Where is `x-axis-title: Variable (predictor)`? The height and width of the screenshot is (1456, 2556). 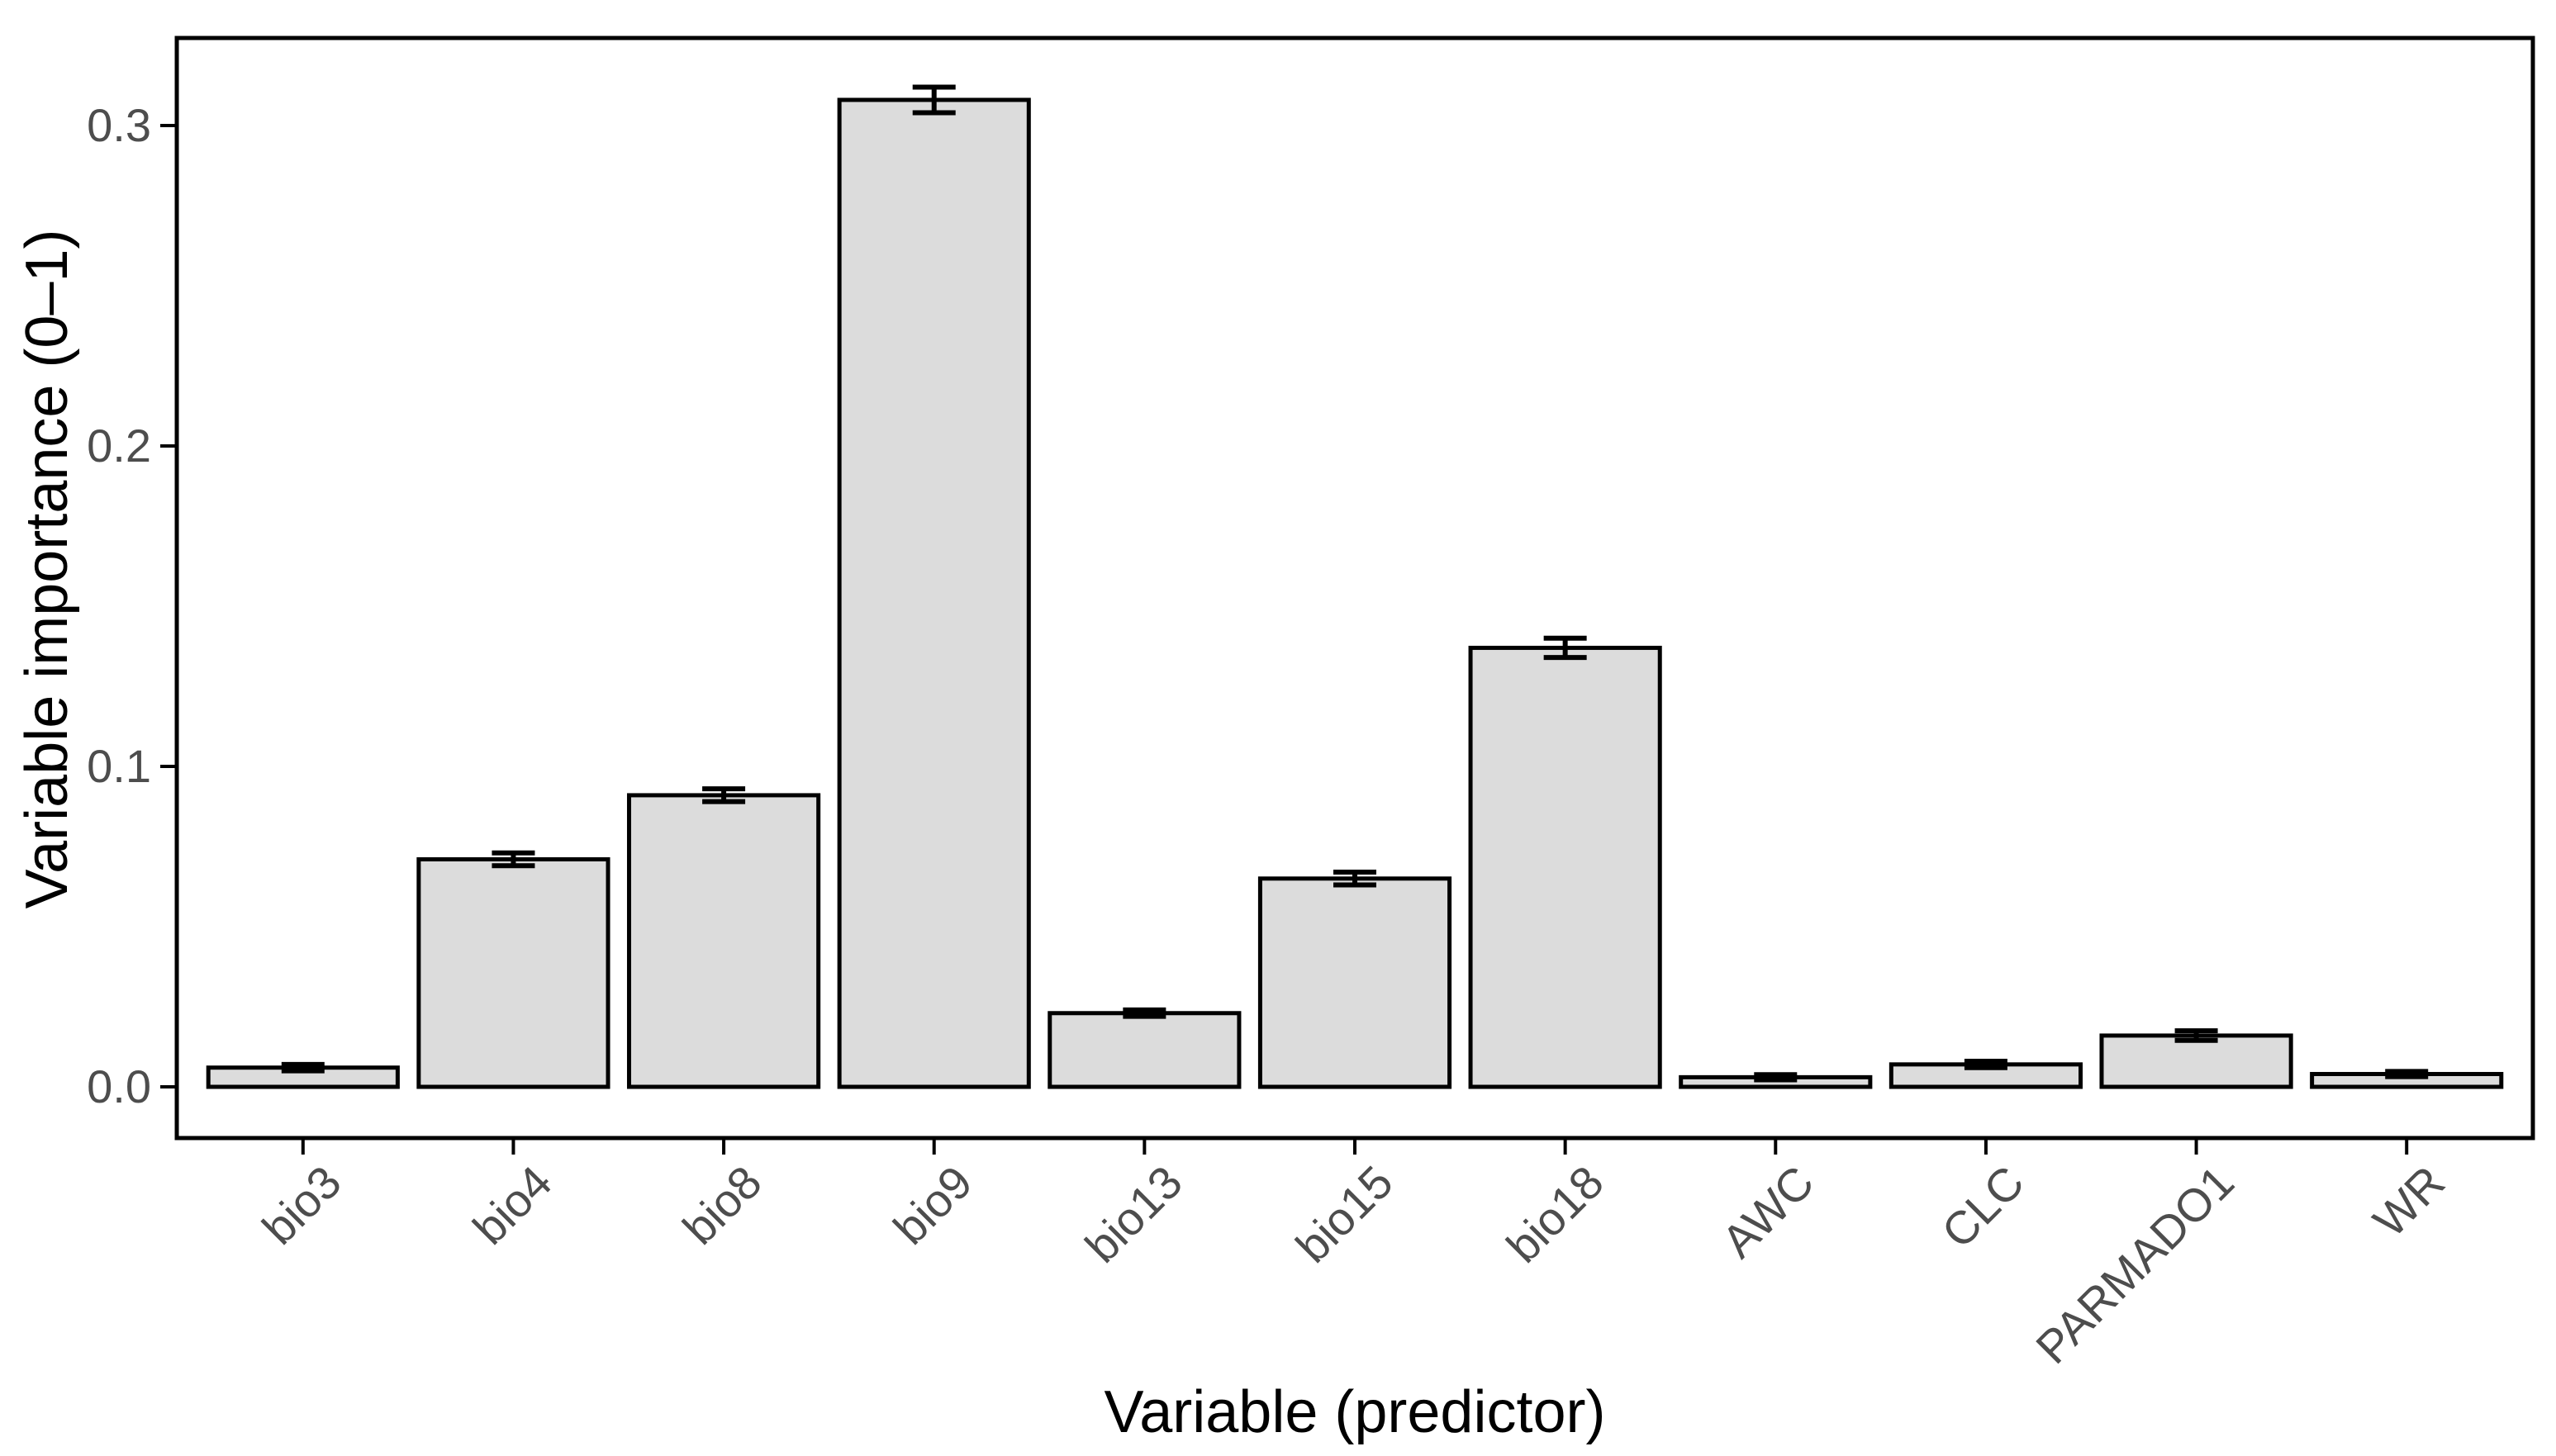
x-axis-title: Variable (predictor) is located at coordinates (1355, 1412).